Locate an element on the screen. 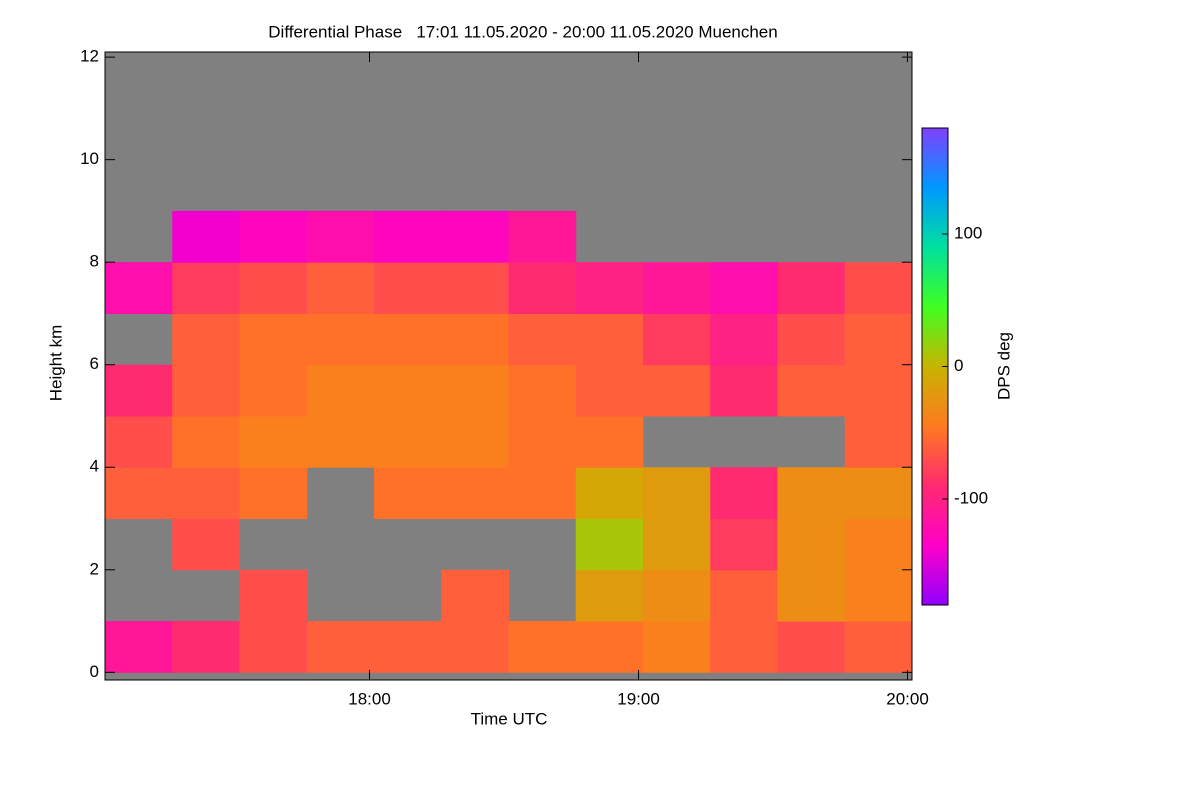 This screenshot has width=1200, height=800. y-tick-label: 12 is located at coordinates (89, 56).